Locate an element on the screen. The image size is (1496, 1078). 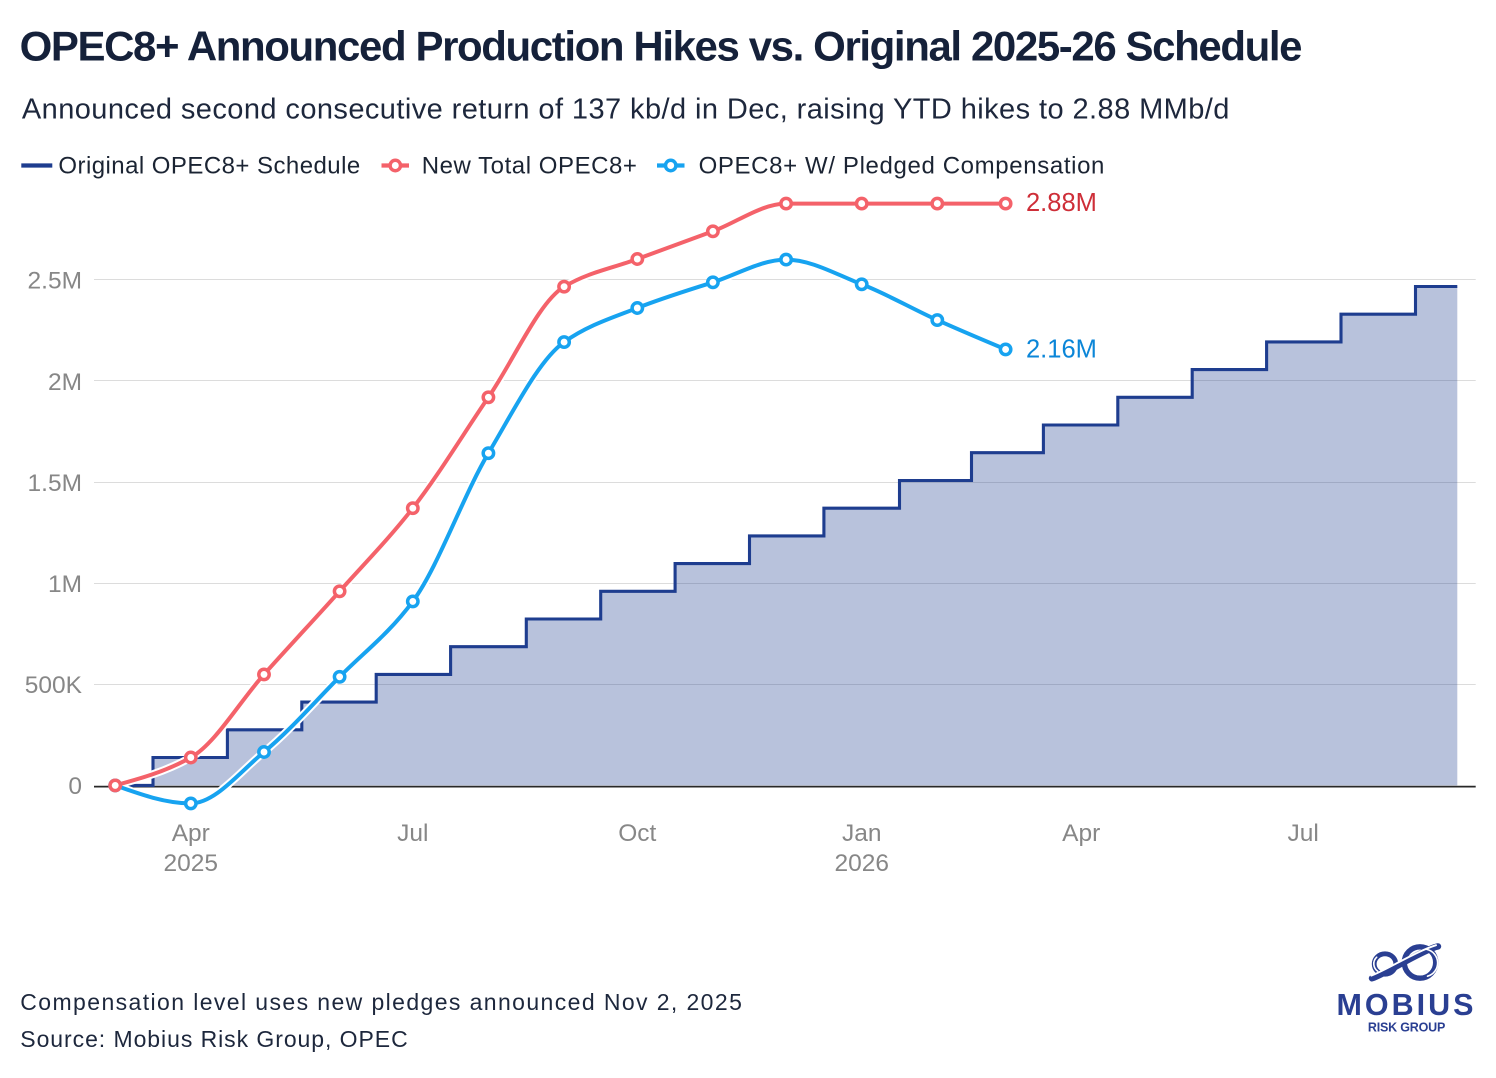
svg-text: 2025 is located at coordinates (191, 863).